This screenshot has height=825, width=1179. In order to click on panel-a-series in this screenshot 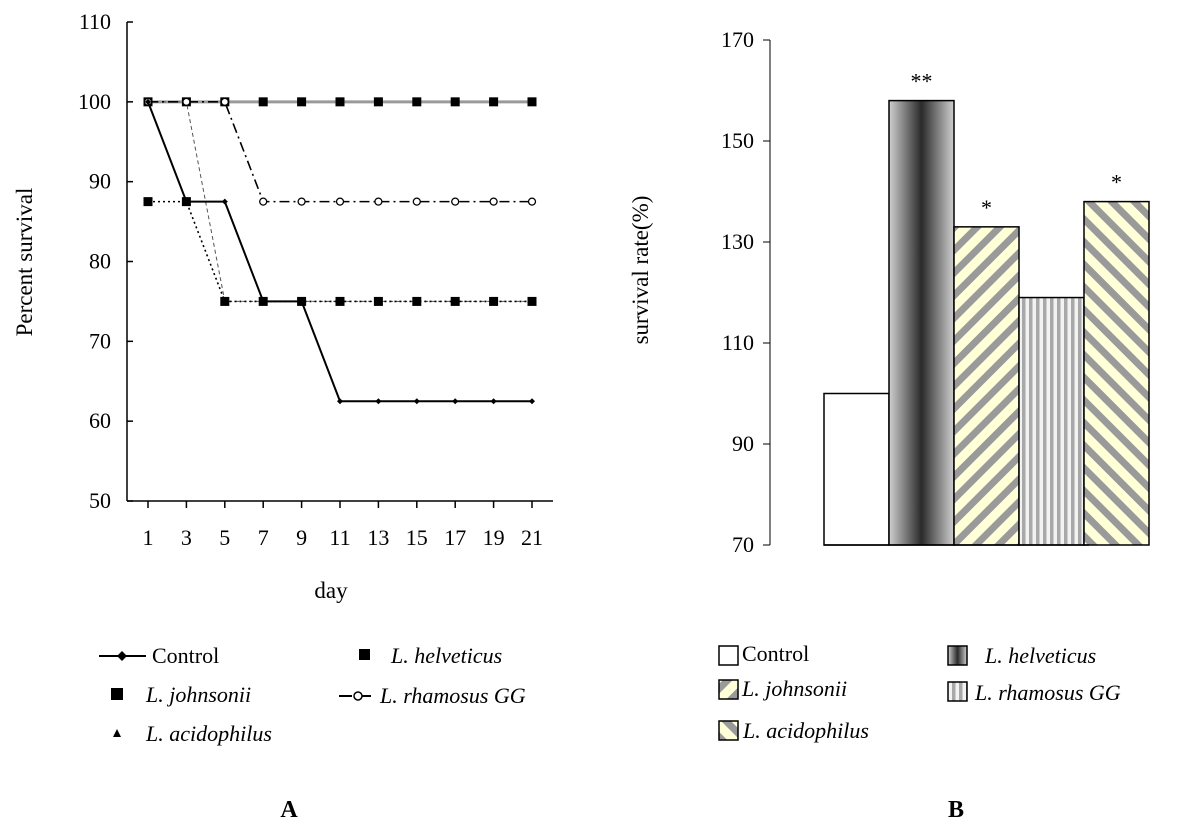, I will do `click(340, 251)`.